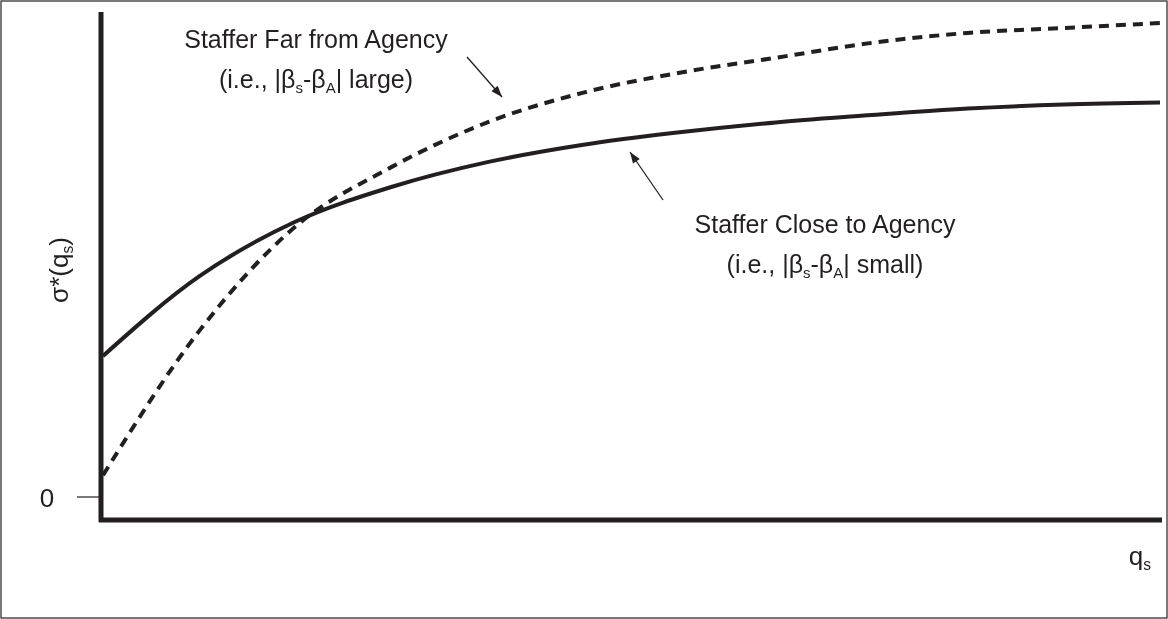 This screenshot has width=1168, height=619. I want to click on x-axis-title: q$_{s}$, so click(1140, 557).